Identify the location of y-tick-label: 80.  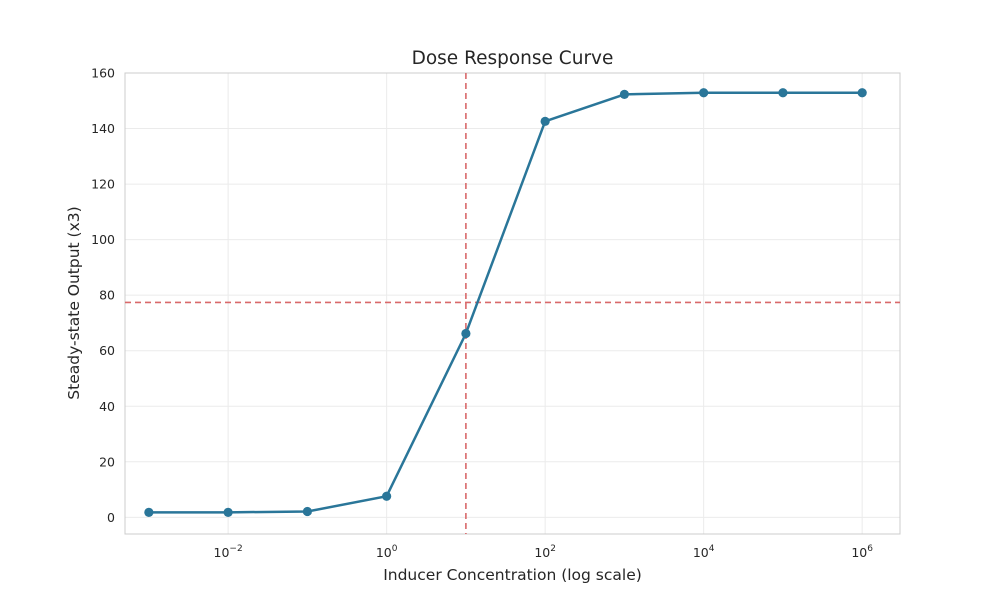
(107, 295).